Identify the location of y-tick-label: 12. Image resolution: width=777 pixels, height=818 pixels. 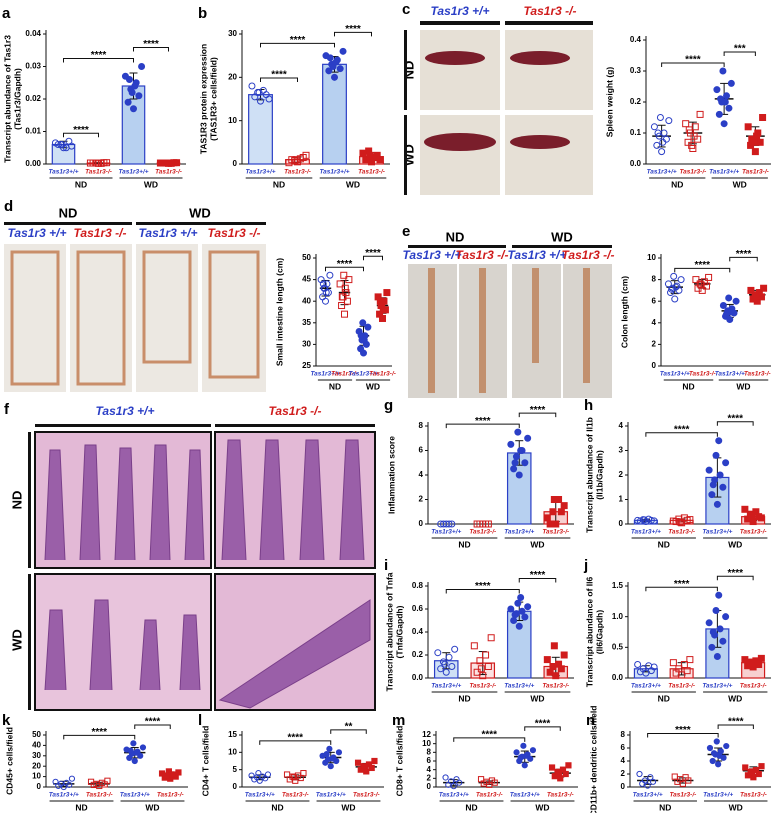
(426, 734).